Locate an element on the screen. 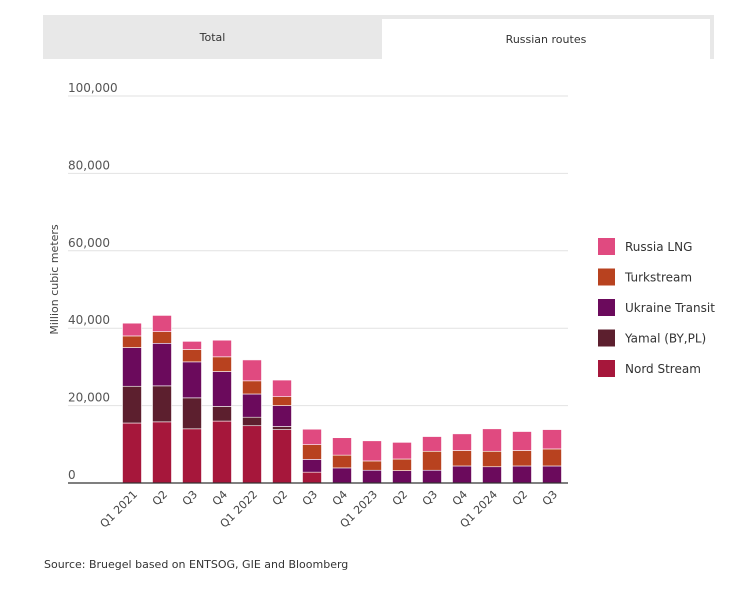 Image resolution: width=750 pixels, height=598 pixels. tab-russian-routes: Russian routes is located at coordinates (546, 39).